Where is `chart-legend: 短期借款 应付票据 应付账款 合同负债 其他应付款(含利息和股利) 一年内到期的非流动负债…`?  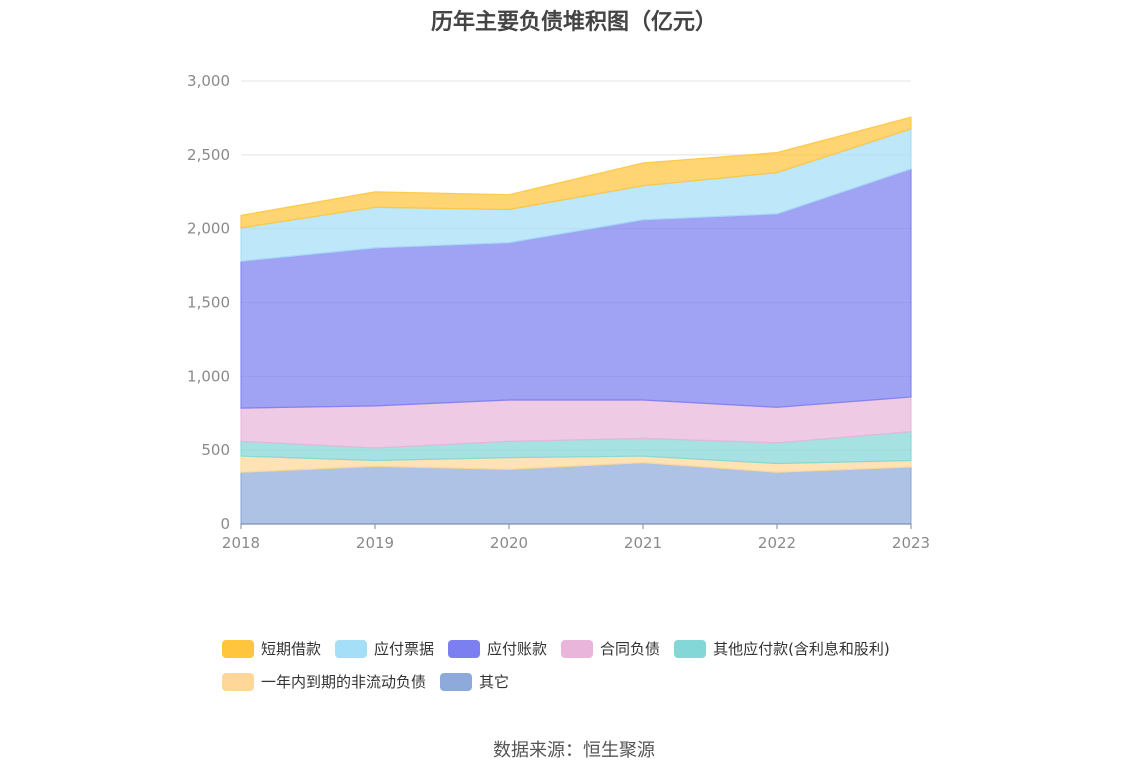
chart-legend: 短期借款 应付票据 应付账款 合同负债 其他应付款(含利息和股利) 一年内到期的非流动负债… is located at coordinates (602, 671).